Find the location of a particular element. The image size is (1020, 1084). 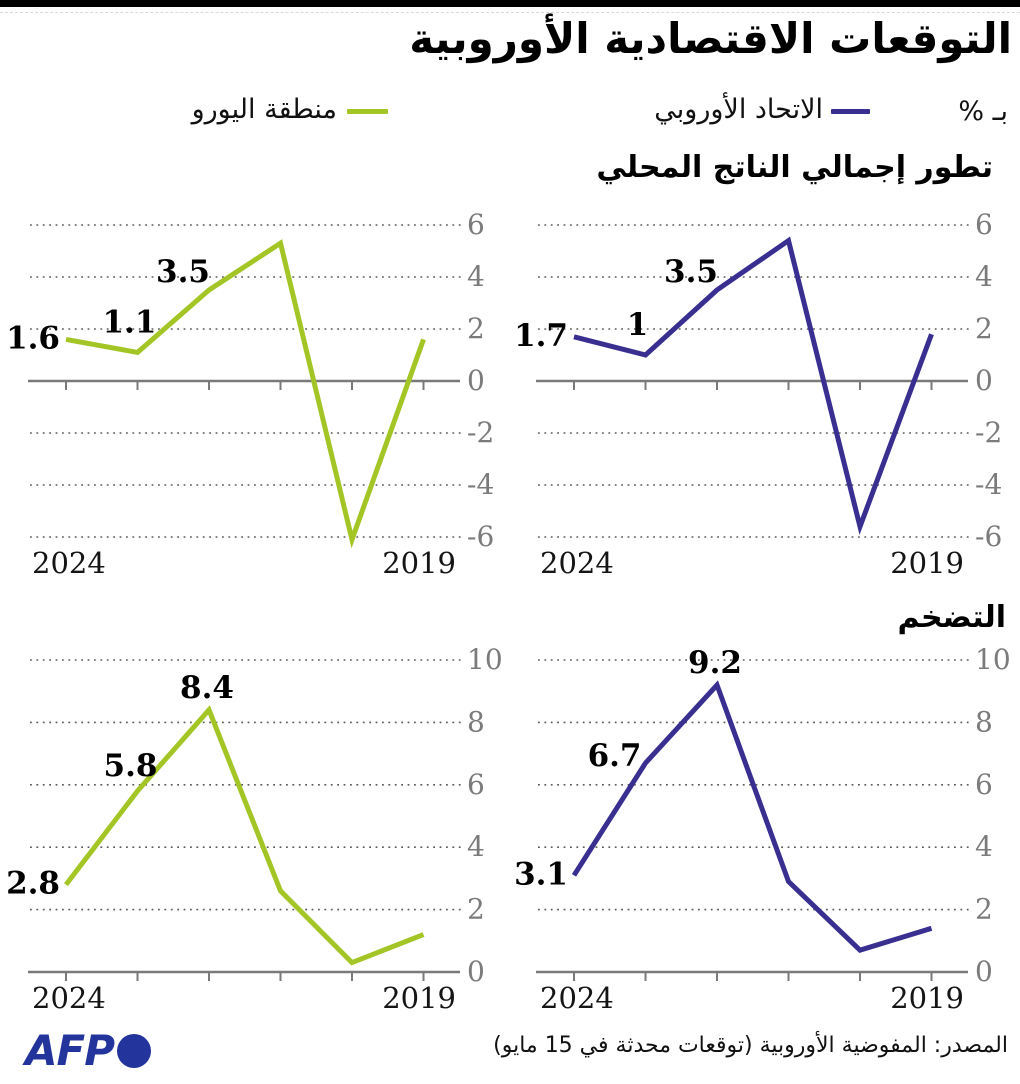

legend-eurozone-label: منطقة اليورو is located at coordinates (264, 109).